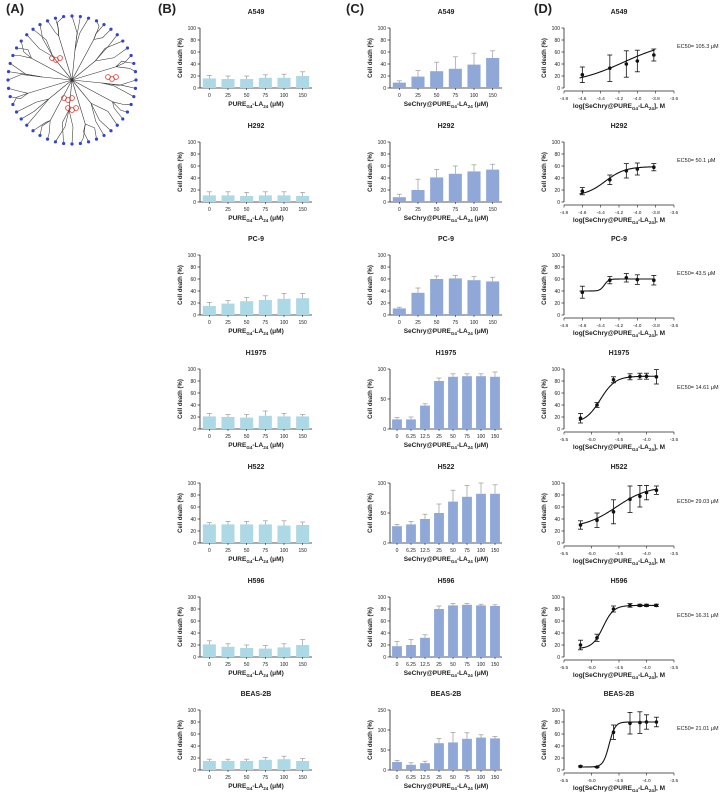 The image size is (720, 796). I want to click on x-tick-label: 25, so click(439, 437).